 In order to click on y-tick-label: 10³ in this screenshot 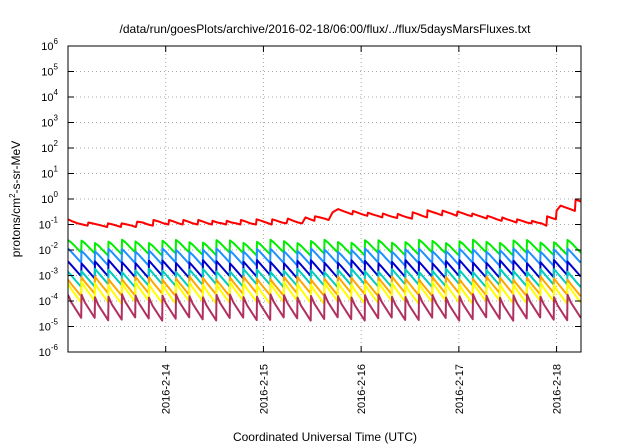, I will do `click(49, 122)`.